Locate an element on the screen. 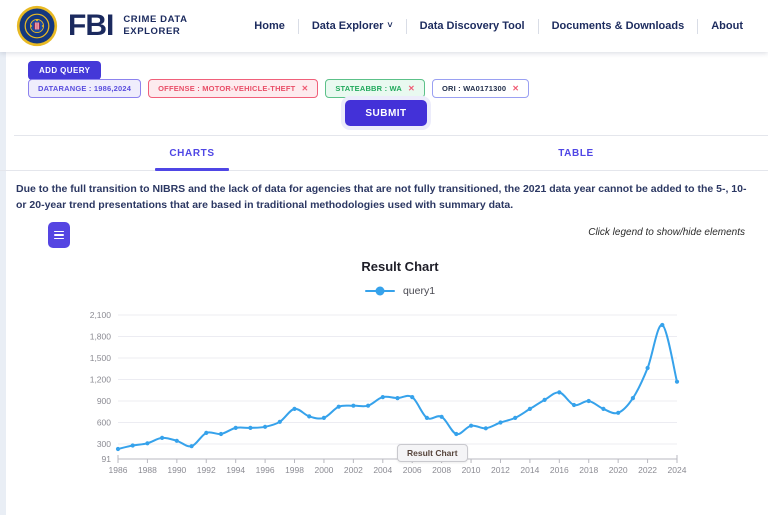 This screenshot has height=515, width=768. y-axis-tick-label: 1,800 is located at coordinates (101, 337).